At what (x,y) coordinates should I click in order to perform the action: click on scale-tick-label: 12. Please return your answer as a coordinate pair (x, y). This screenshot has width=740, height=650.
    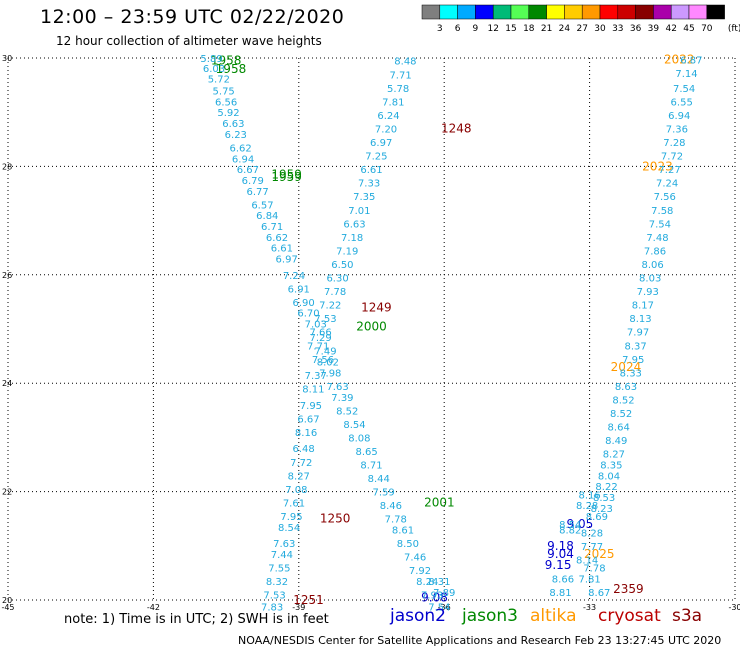
    Looking at the image, I should click on (492, 29).